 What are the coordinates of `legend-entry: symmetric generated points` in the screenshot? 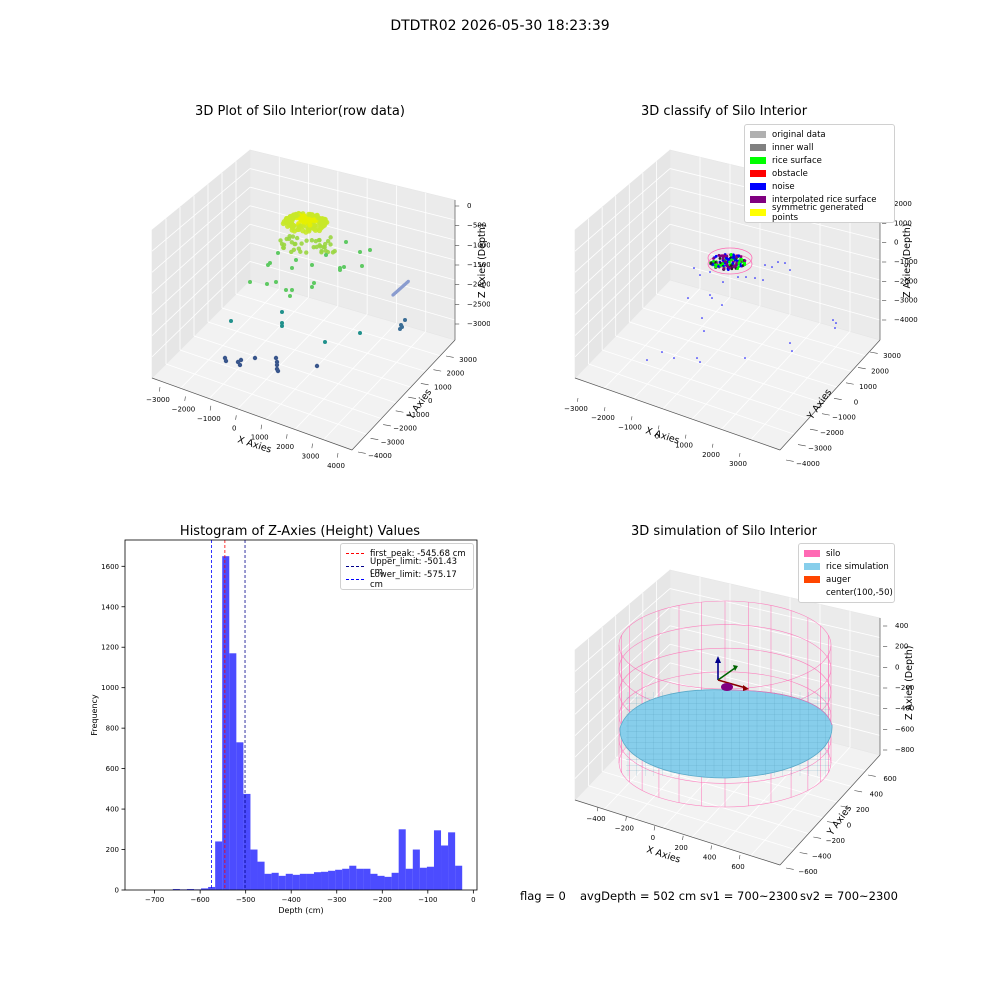 It's located at (819, 212).